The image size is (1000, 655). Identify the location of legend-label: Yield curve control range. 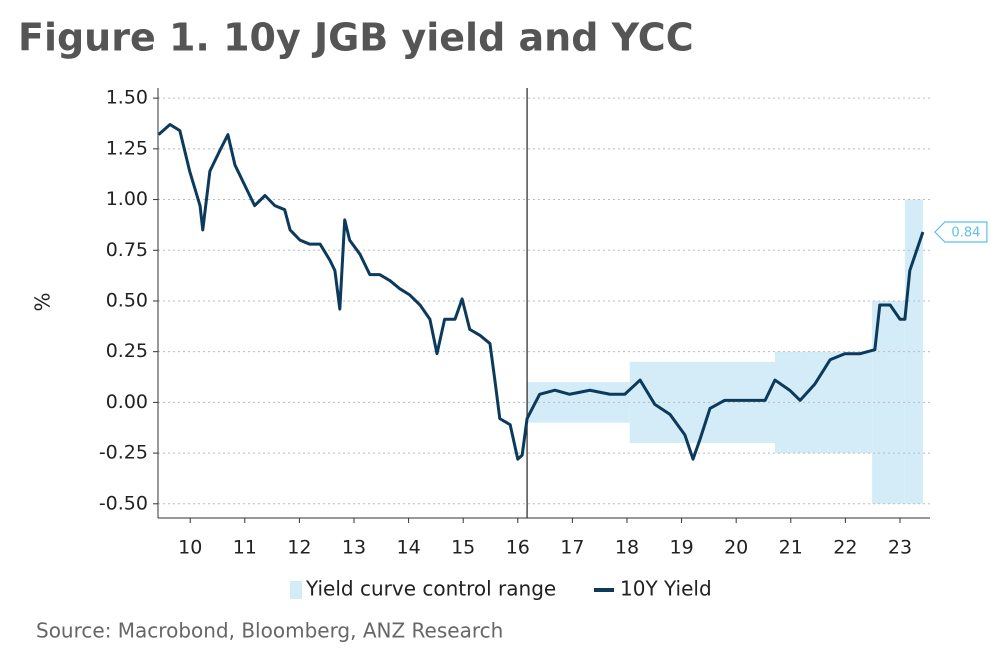
(430, 589).